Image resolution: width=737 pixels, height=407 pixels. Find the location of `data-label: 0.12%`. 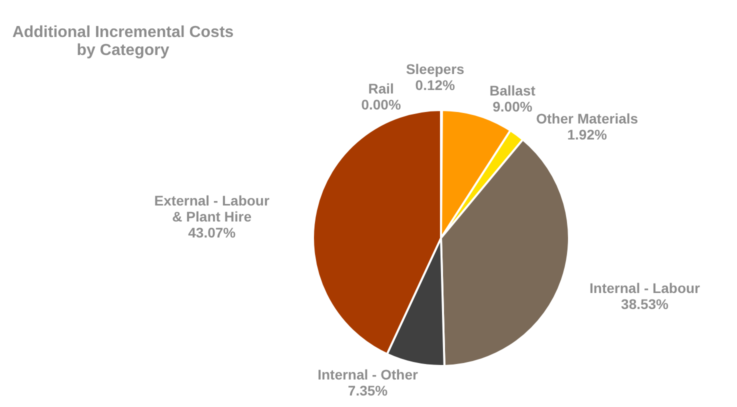

data-label: 0.12% is located at coordinates (435, 85).